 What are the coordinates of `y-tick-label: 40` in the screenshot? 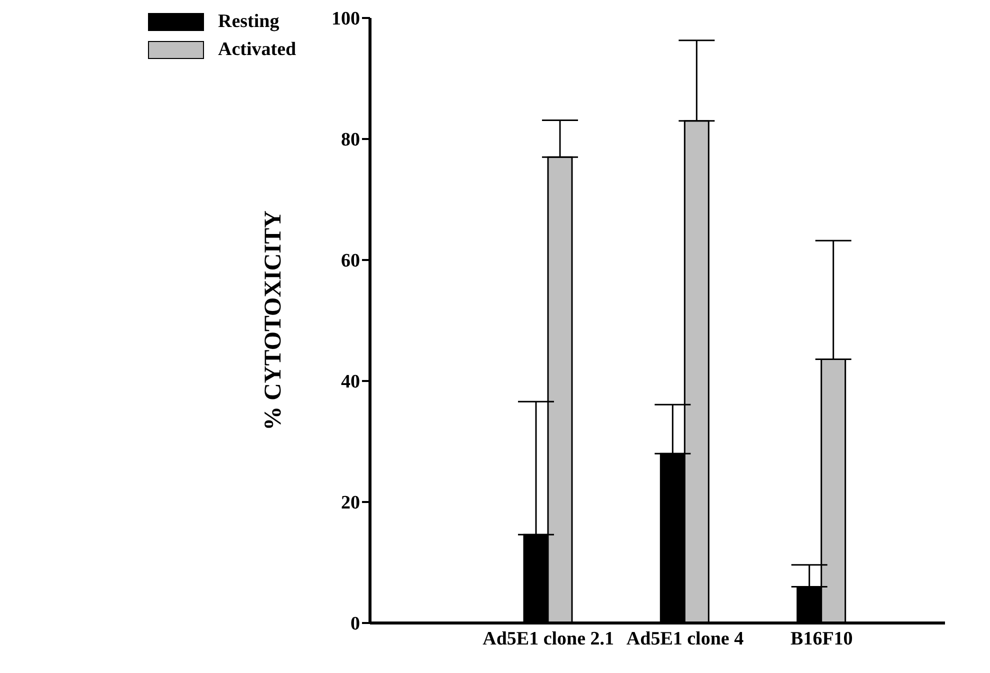 It's located at (350, 382).